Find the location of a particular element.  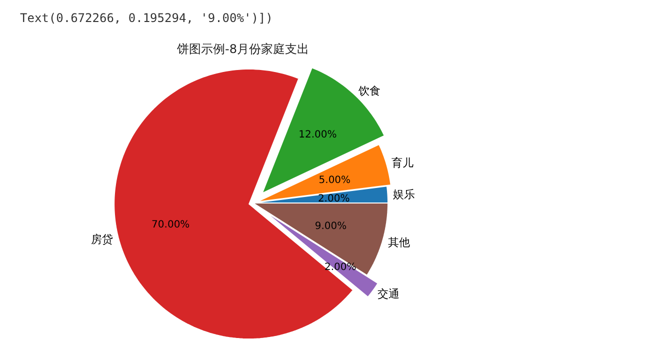

slice-label: 其他 is located at coordinates (399, 243).